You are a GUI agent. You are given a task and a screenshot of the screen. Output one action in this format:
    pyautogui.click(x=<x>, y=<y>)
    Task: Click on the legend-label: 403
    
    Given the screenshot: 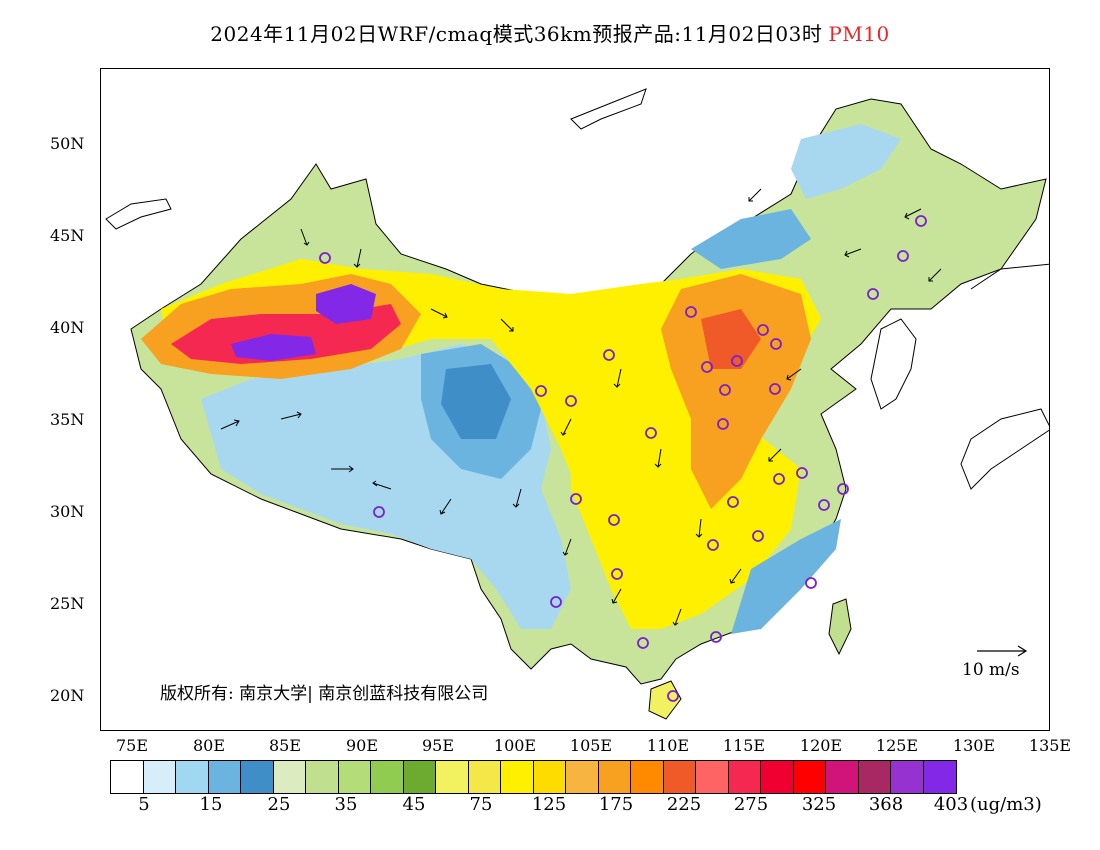 What is the action you would take?
    pyautogui.click(x=951, y=804)
    